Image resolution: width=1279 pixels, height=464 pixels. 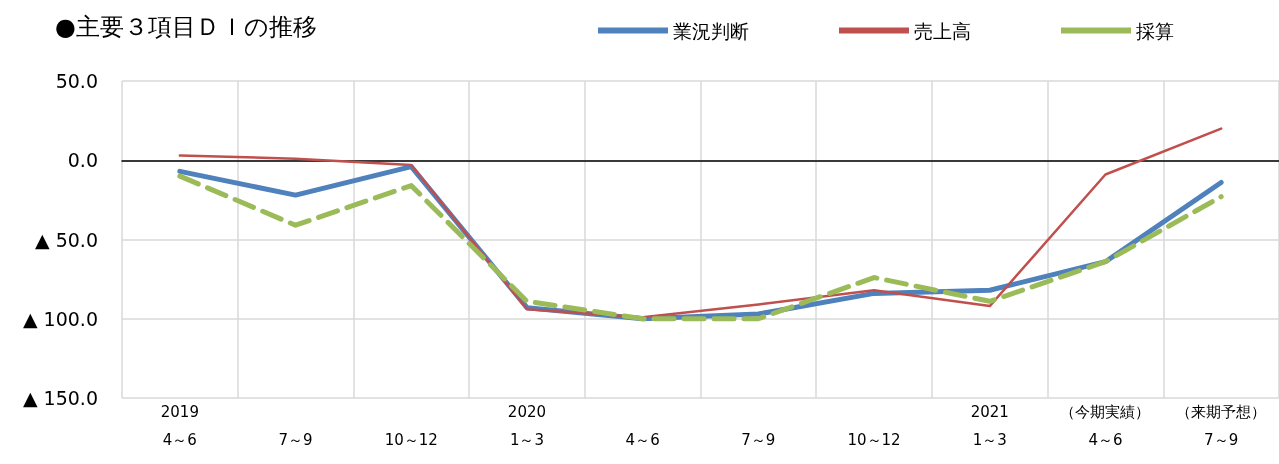 I want to click on legend-label: 売上高, so click(x=942, y=30).